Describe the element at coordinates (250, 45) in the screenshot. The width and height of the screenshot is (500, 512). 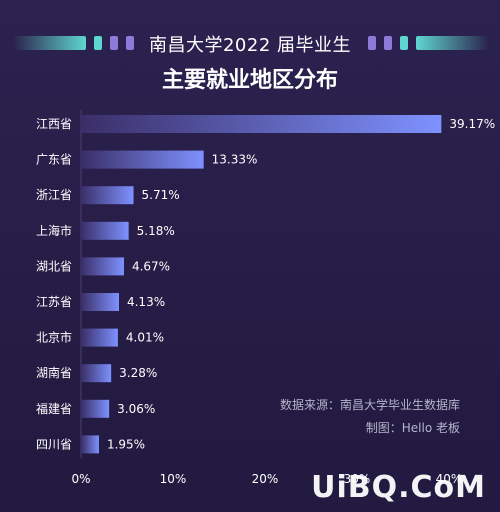
I see `chart-title-line1: 南昌大学2022 届毕业生` at that location.